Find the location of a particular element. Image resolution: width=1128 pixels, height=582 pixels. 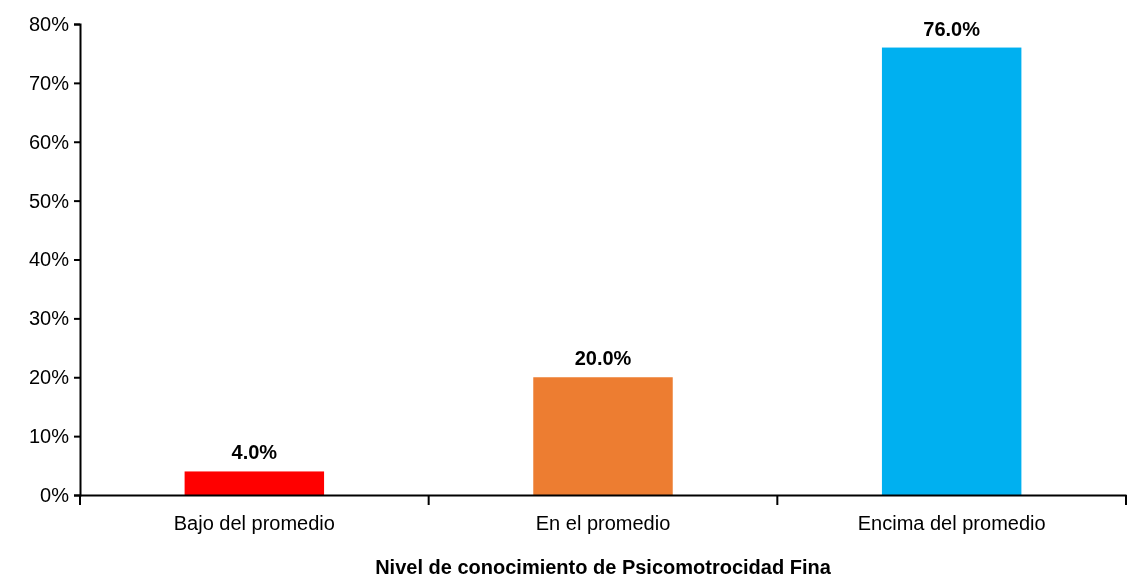

y-tick-label: 20% is located at coordinates (49, 377).